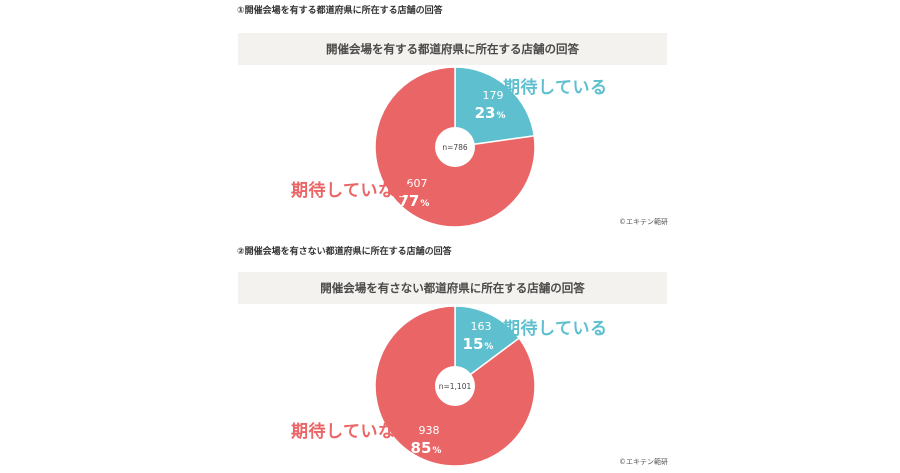 Image resolution: width=900 pixels, height=473 pixels. Describe the element at coordinates (344, 252) in the screenshot. I see `section-title-2: ②開催会場を有さない都道府県に所在する店舗の回答` at that location.